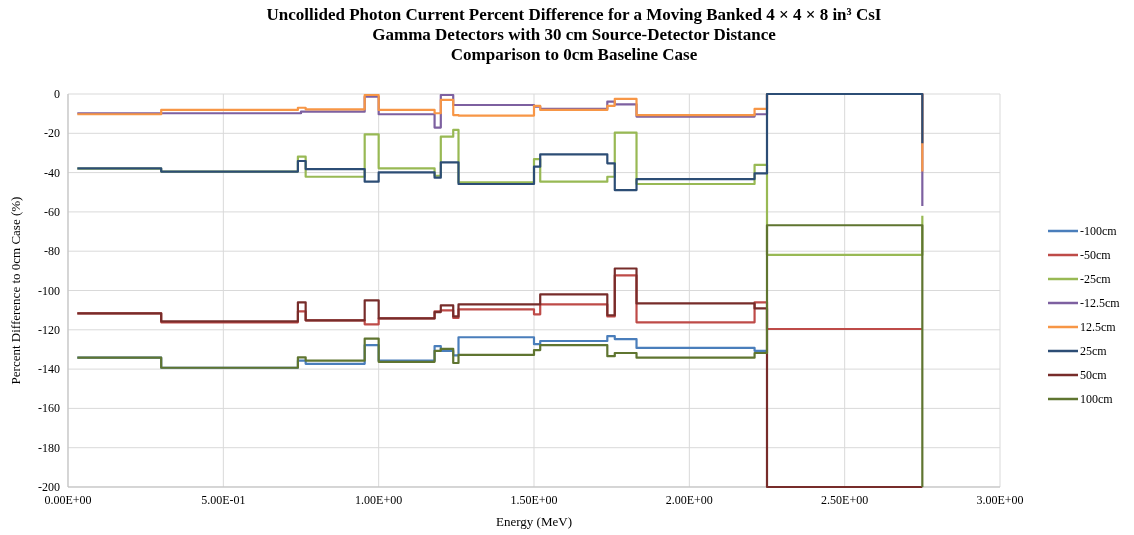  What do you see at coordinates (52, 211) in the screenshot?
I see `y-tick-label: -60` at bounding box center [52, 211].